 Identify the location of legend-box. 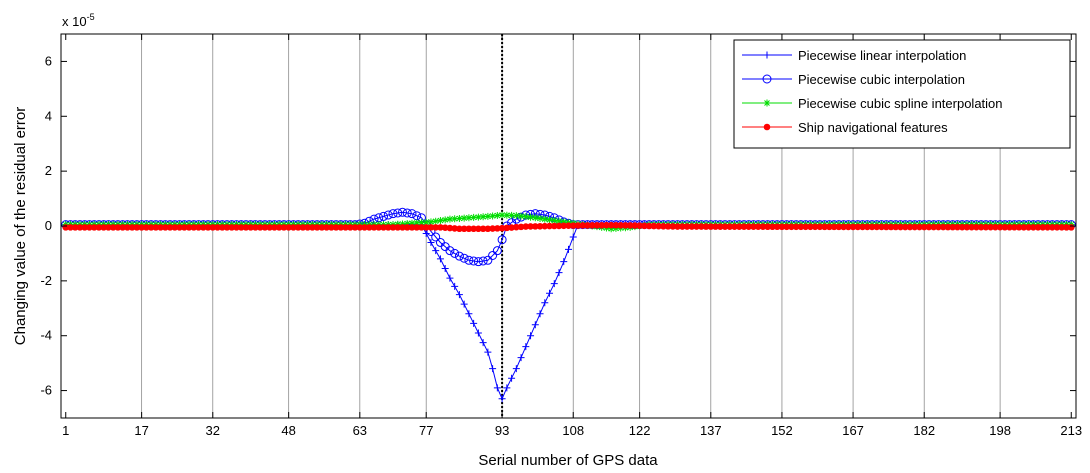
(902, 94).